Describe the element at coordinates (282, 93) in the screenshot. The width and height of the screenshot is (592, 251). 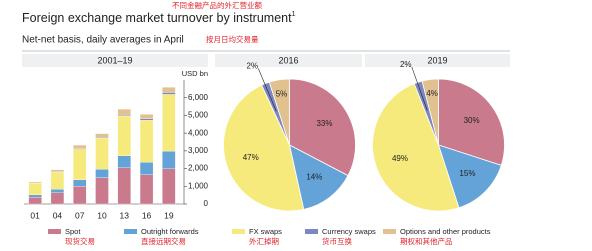
I see `value-label: 5%` at that location.